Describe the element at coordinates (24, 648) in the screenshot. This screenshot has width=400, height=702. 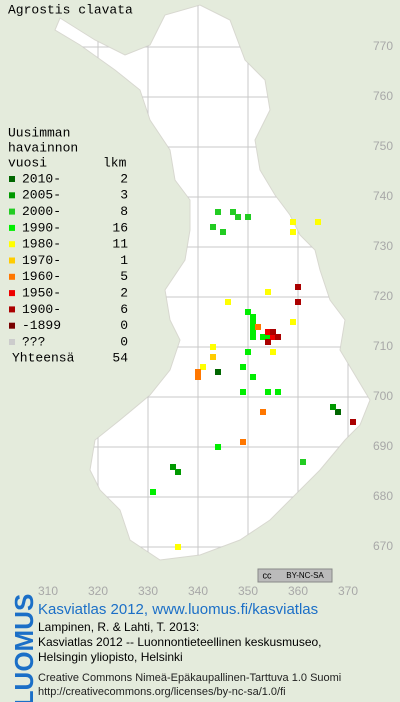
I see `logo: LUOMUS` at that location.